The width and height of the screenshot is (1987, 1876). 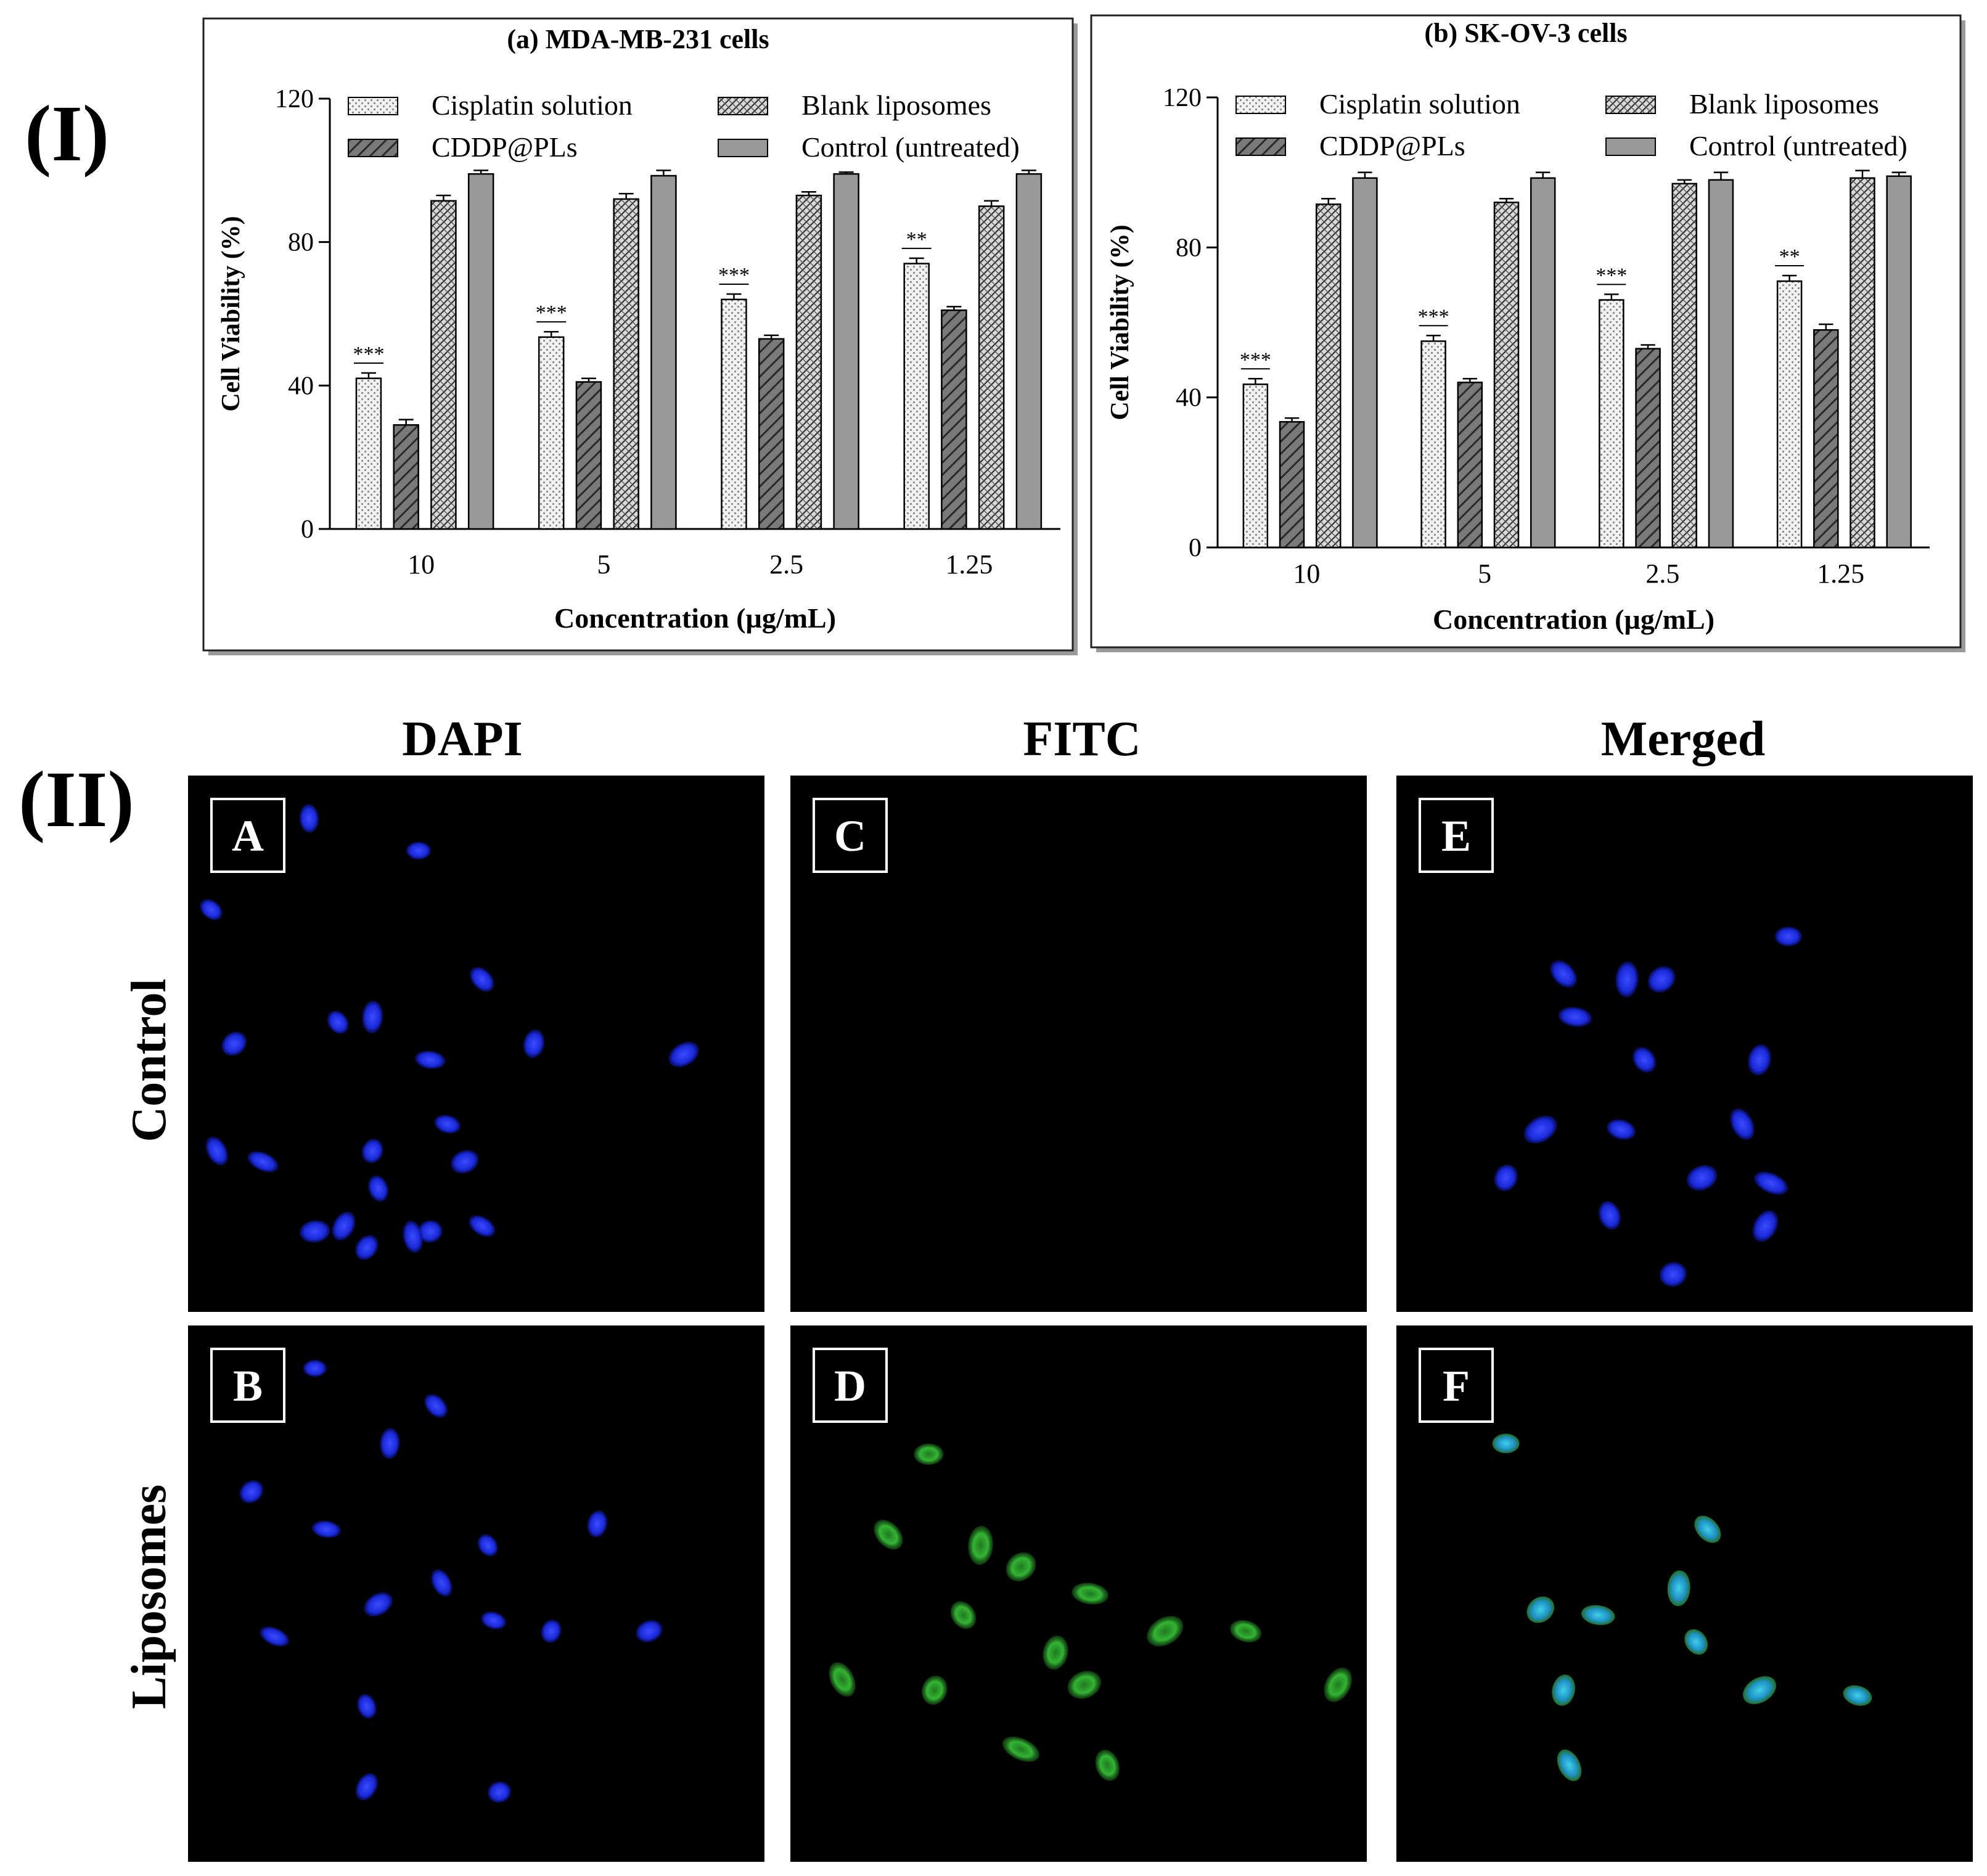 What do you see at coordinates (1862, 363) in the screenshot?
I see `bar-crosshatch` at bounding box center [1862, 363].